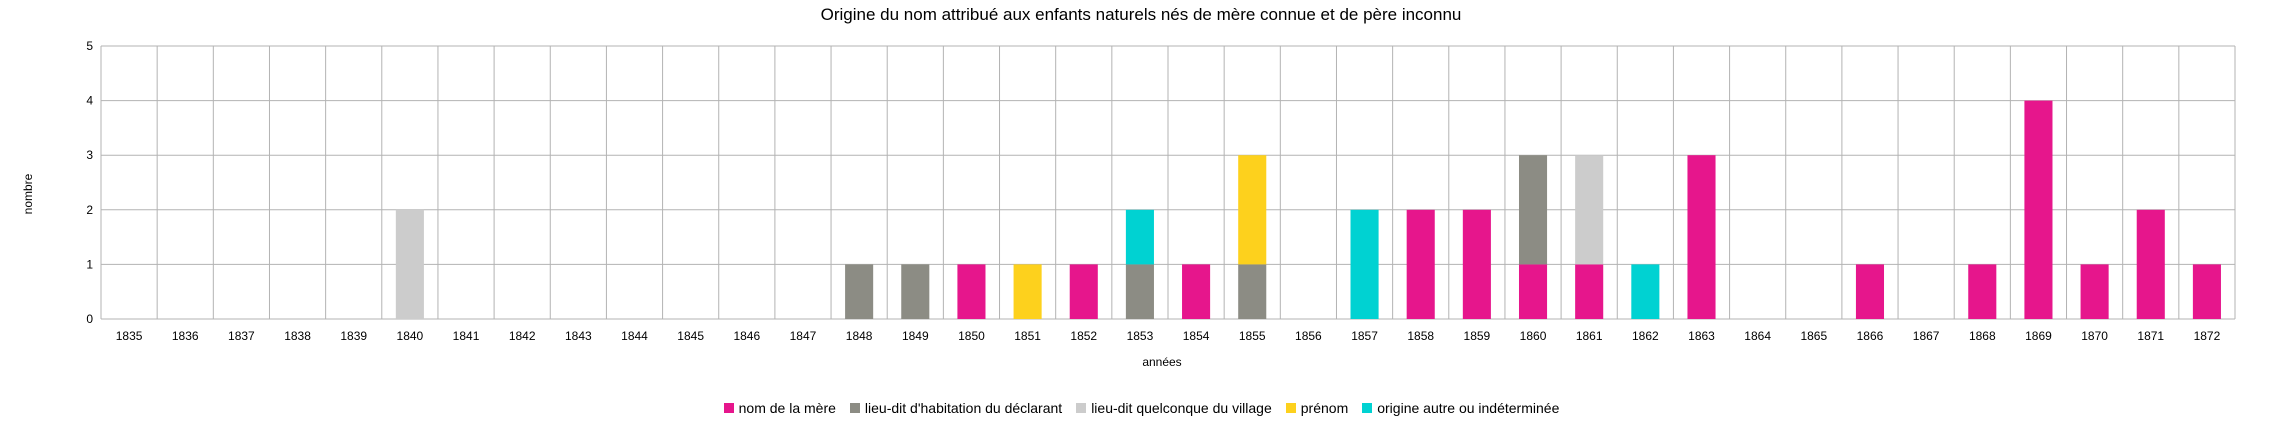 The width and height of the screenshot is (2283, 434). Describe the element at coordinates (1701, 336) in the screenshot. I see `x-tick-label: 1863` at that location.